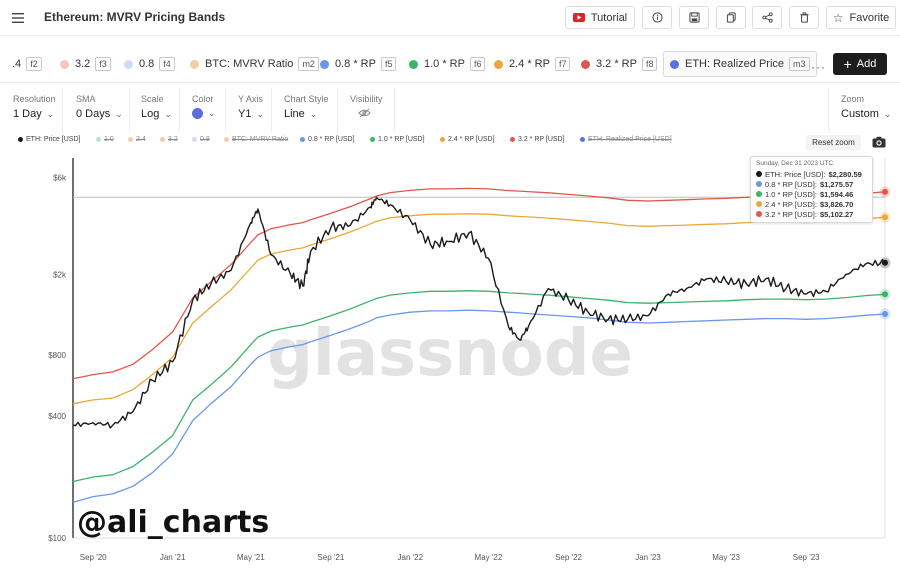 This screenshot has height=569, width=900. I want to click on legend-item-0-8: 0.8, so click(201, 139).